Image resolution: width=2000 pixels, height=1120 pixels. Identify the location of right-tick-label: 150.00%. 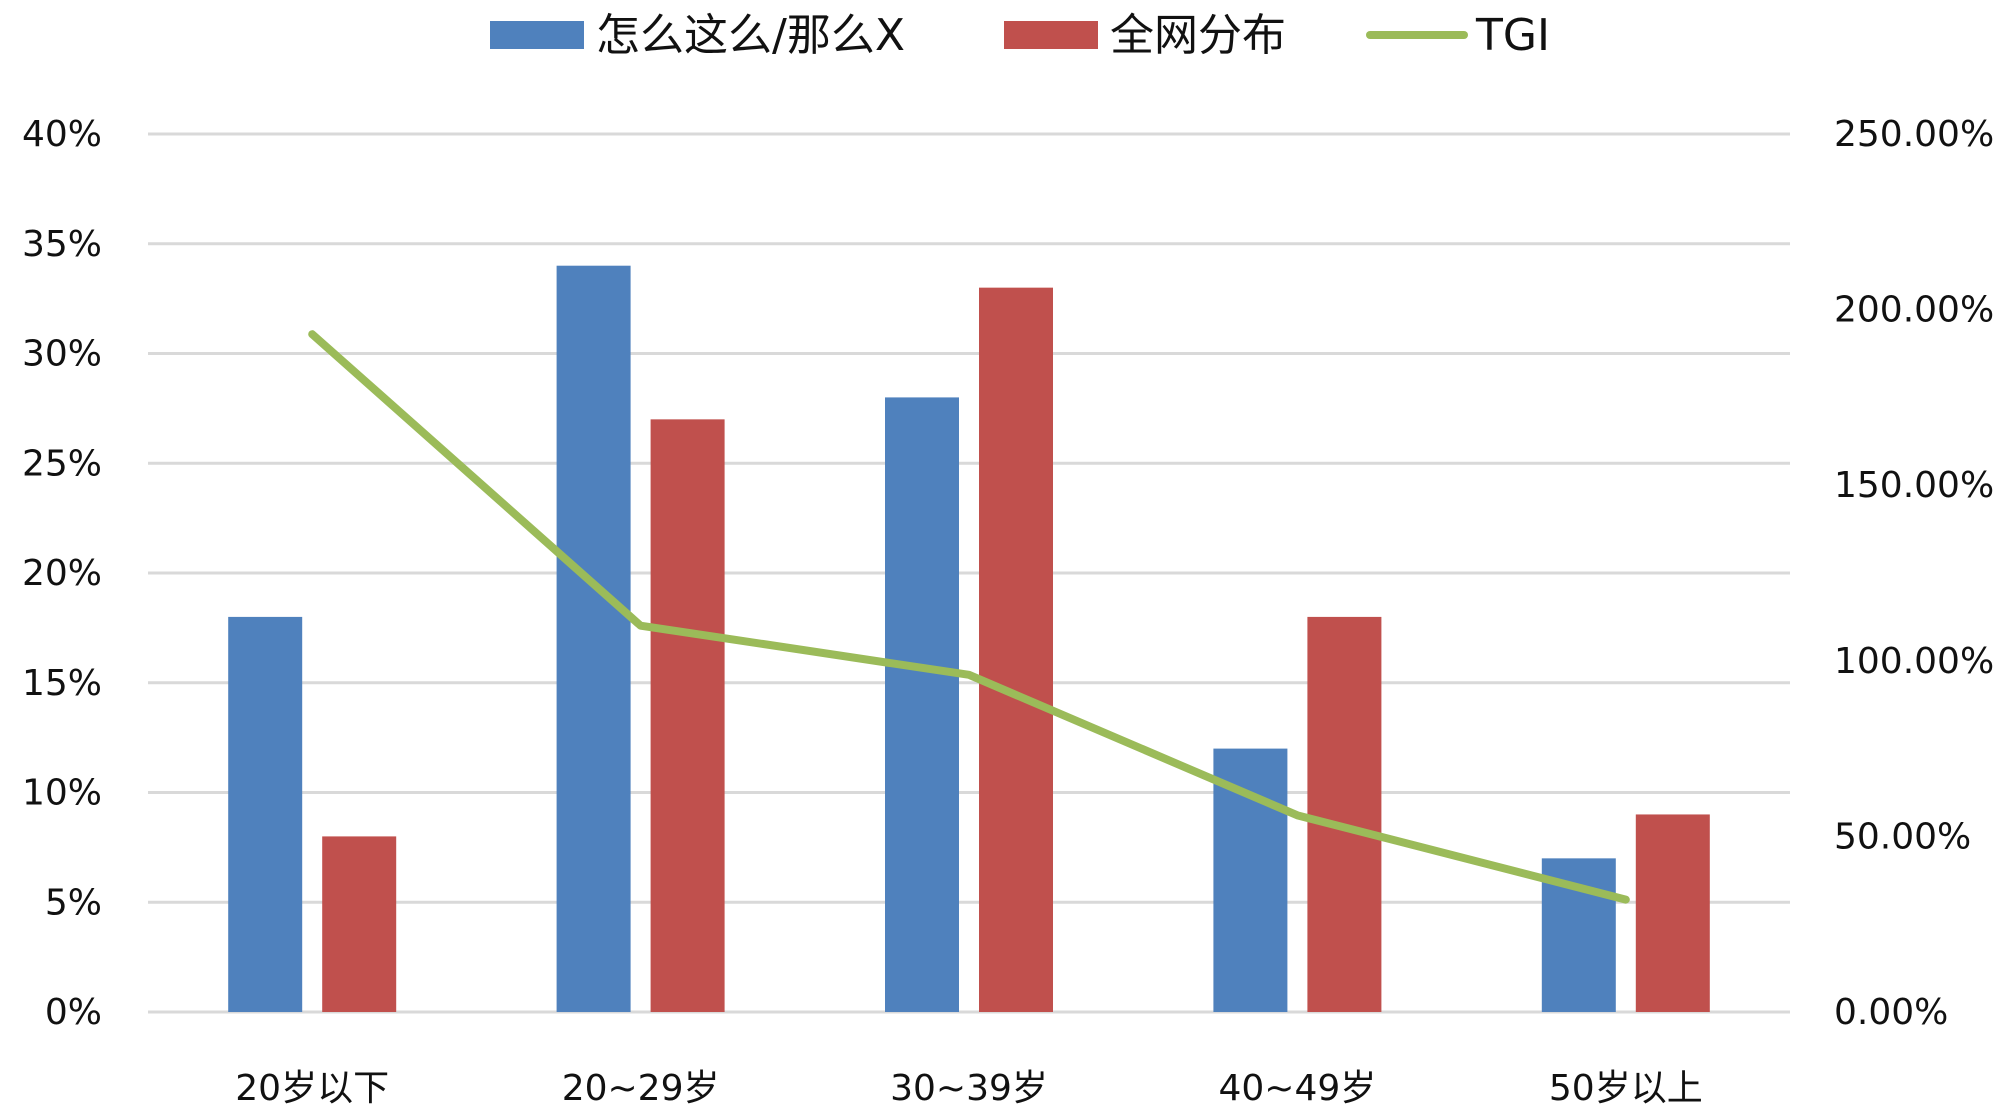
(1914, 485).